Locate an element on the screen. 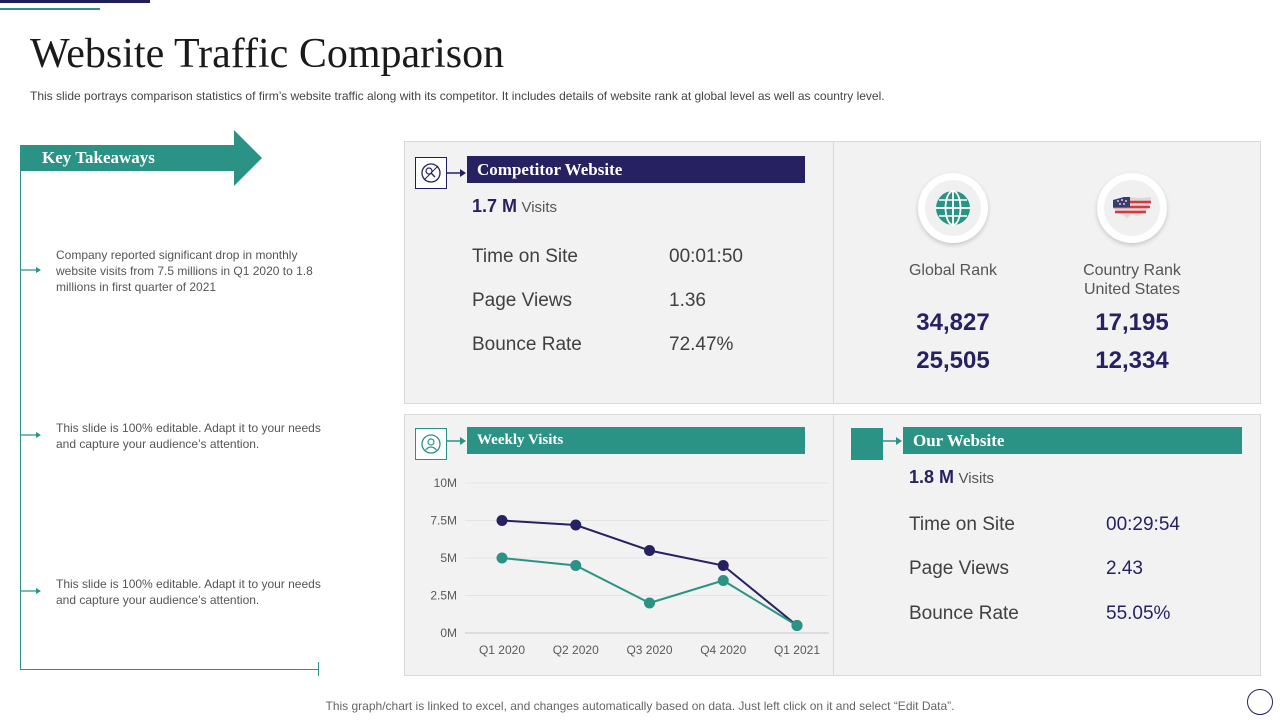 The height and width of the screenshot is (720, 1280). top-accent-line is located at coordinates (75, 1).